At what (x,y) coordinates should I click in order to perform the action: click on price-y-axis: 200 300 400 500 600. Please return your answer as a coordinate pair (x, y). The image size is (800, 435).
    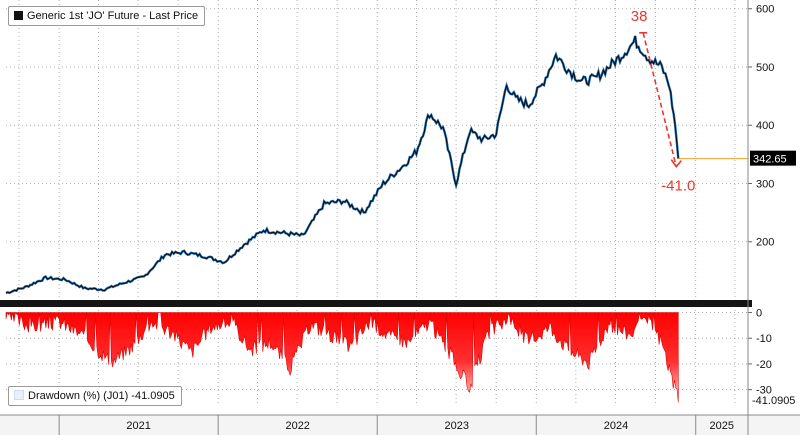
    Looking at the image, I should click on (761, 126).